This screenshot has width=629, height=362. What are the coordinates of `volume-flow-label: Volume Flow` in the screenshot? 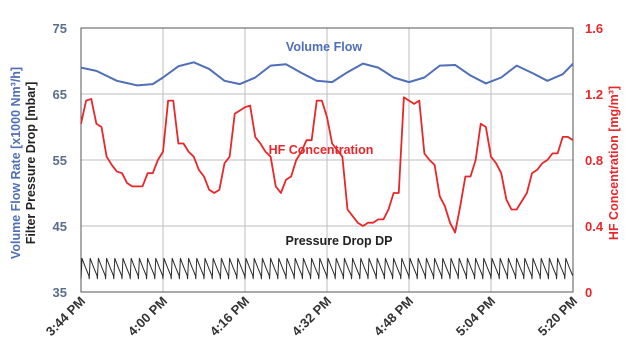 It's located at (324, 47).